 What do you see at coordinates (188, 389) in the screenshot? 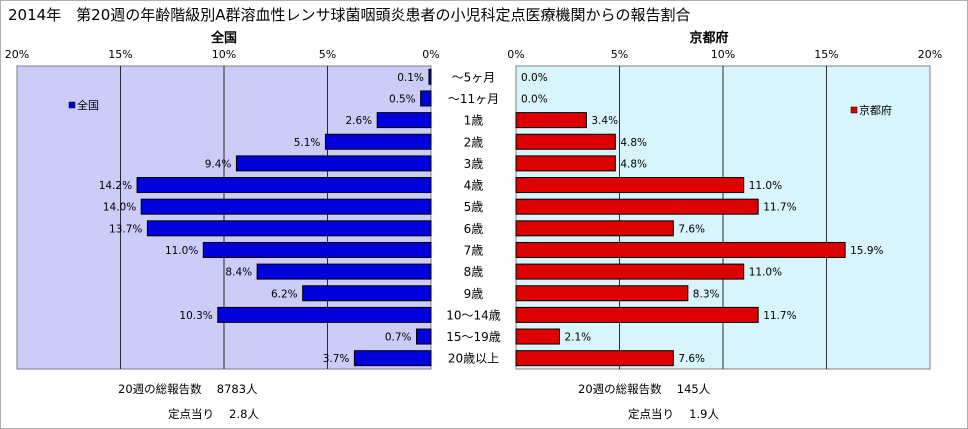
I see `national-total-text: 20週の総報告数 8783人` at bounding box center [188, 389].